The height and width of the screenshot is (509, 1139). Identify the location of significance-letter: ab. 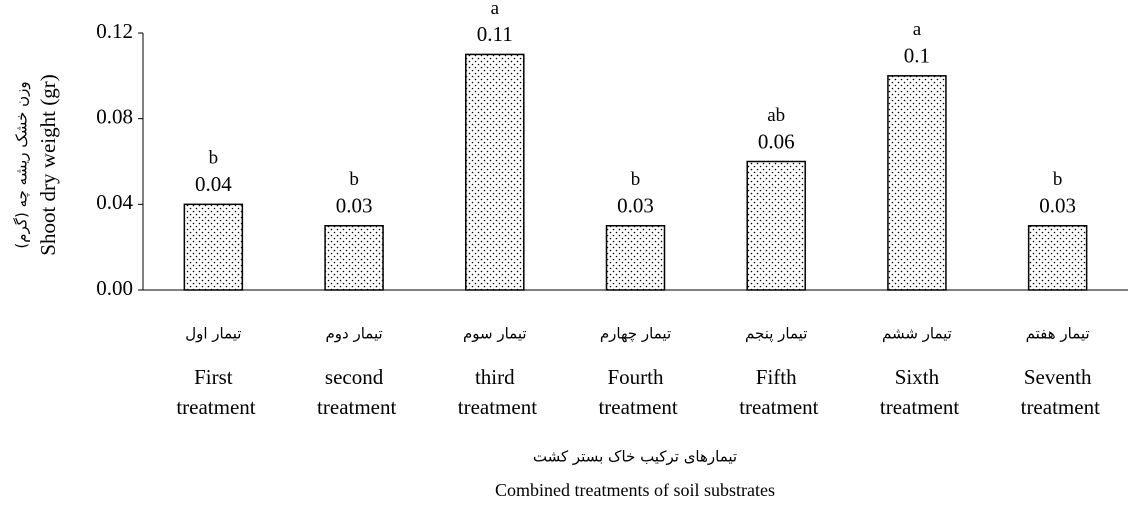
(776, 115).